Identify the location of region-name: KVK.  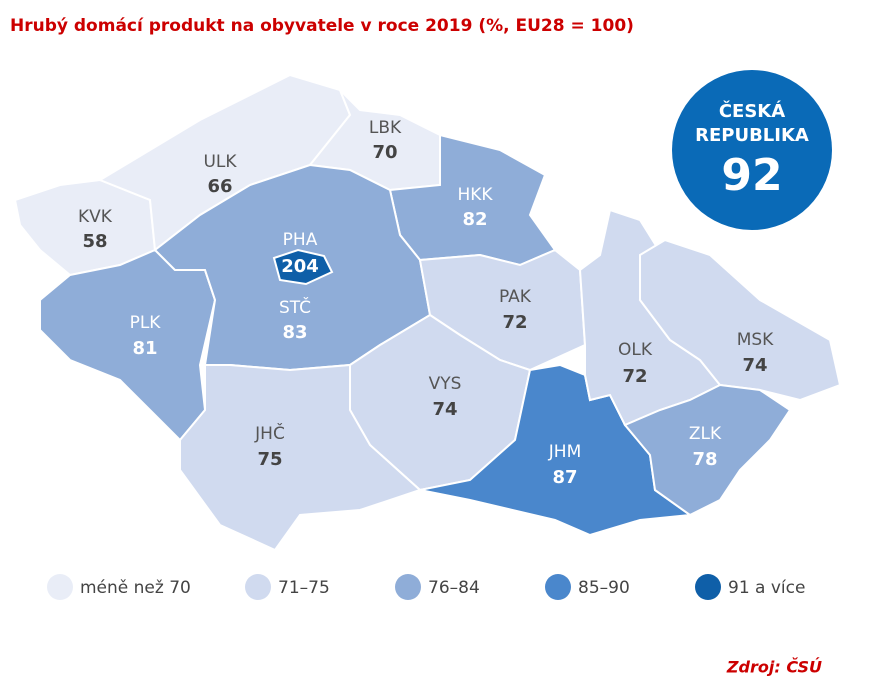
(95, 217).